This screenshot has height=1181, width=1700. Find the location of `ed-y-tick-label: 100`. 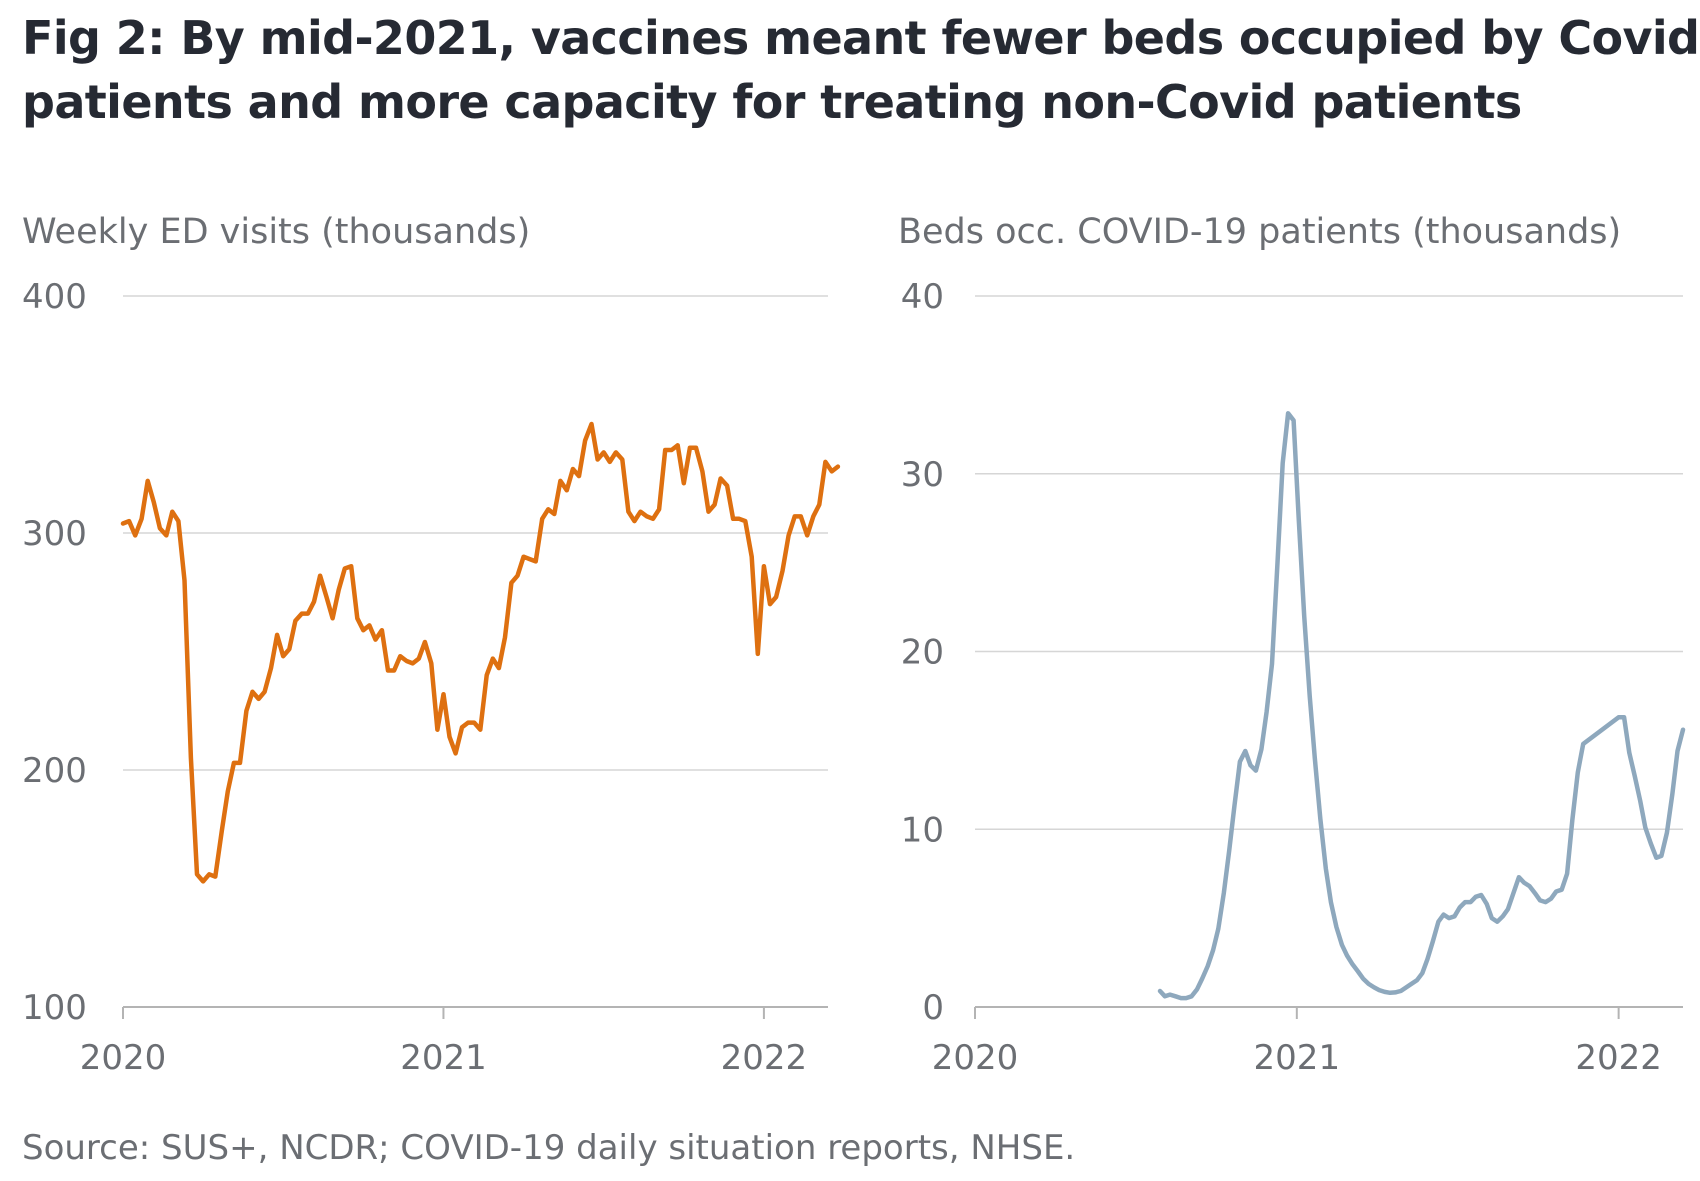

ed-y-tick-label: 100 is located at coordinates (54, 1008).